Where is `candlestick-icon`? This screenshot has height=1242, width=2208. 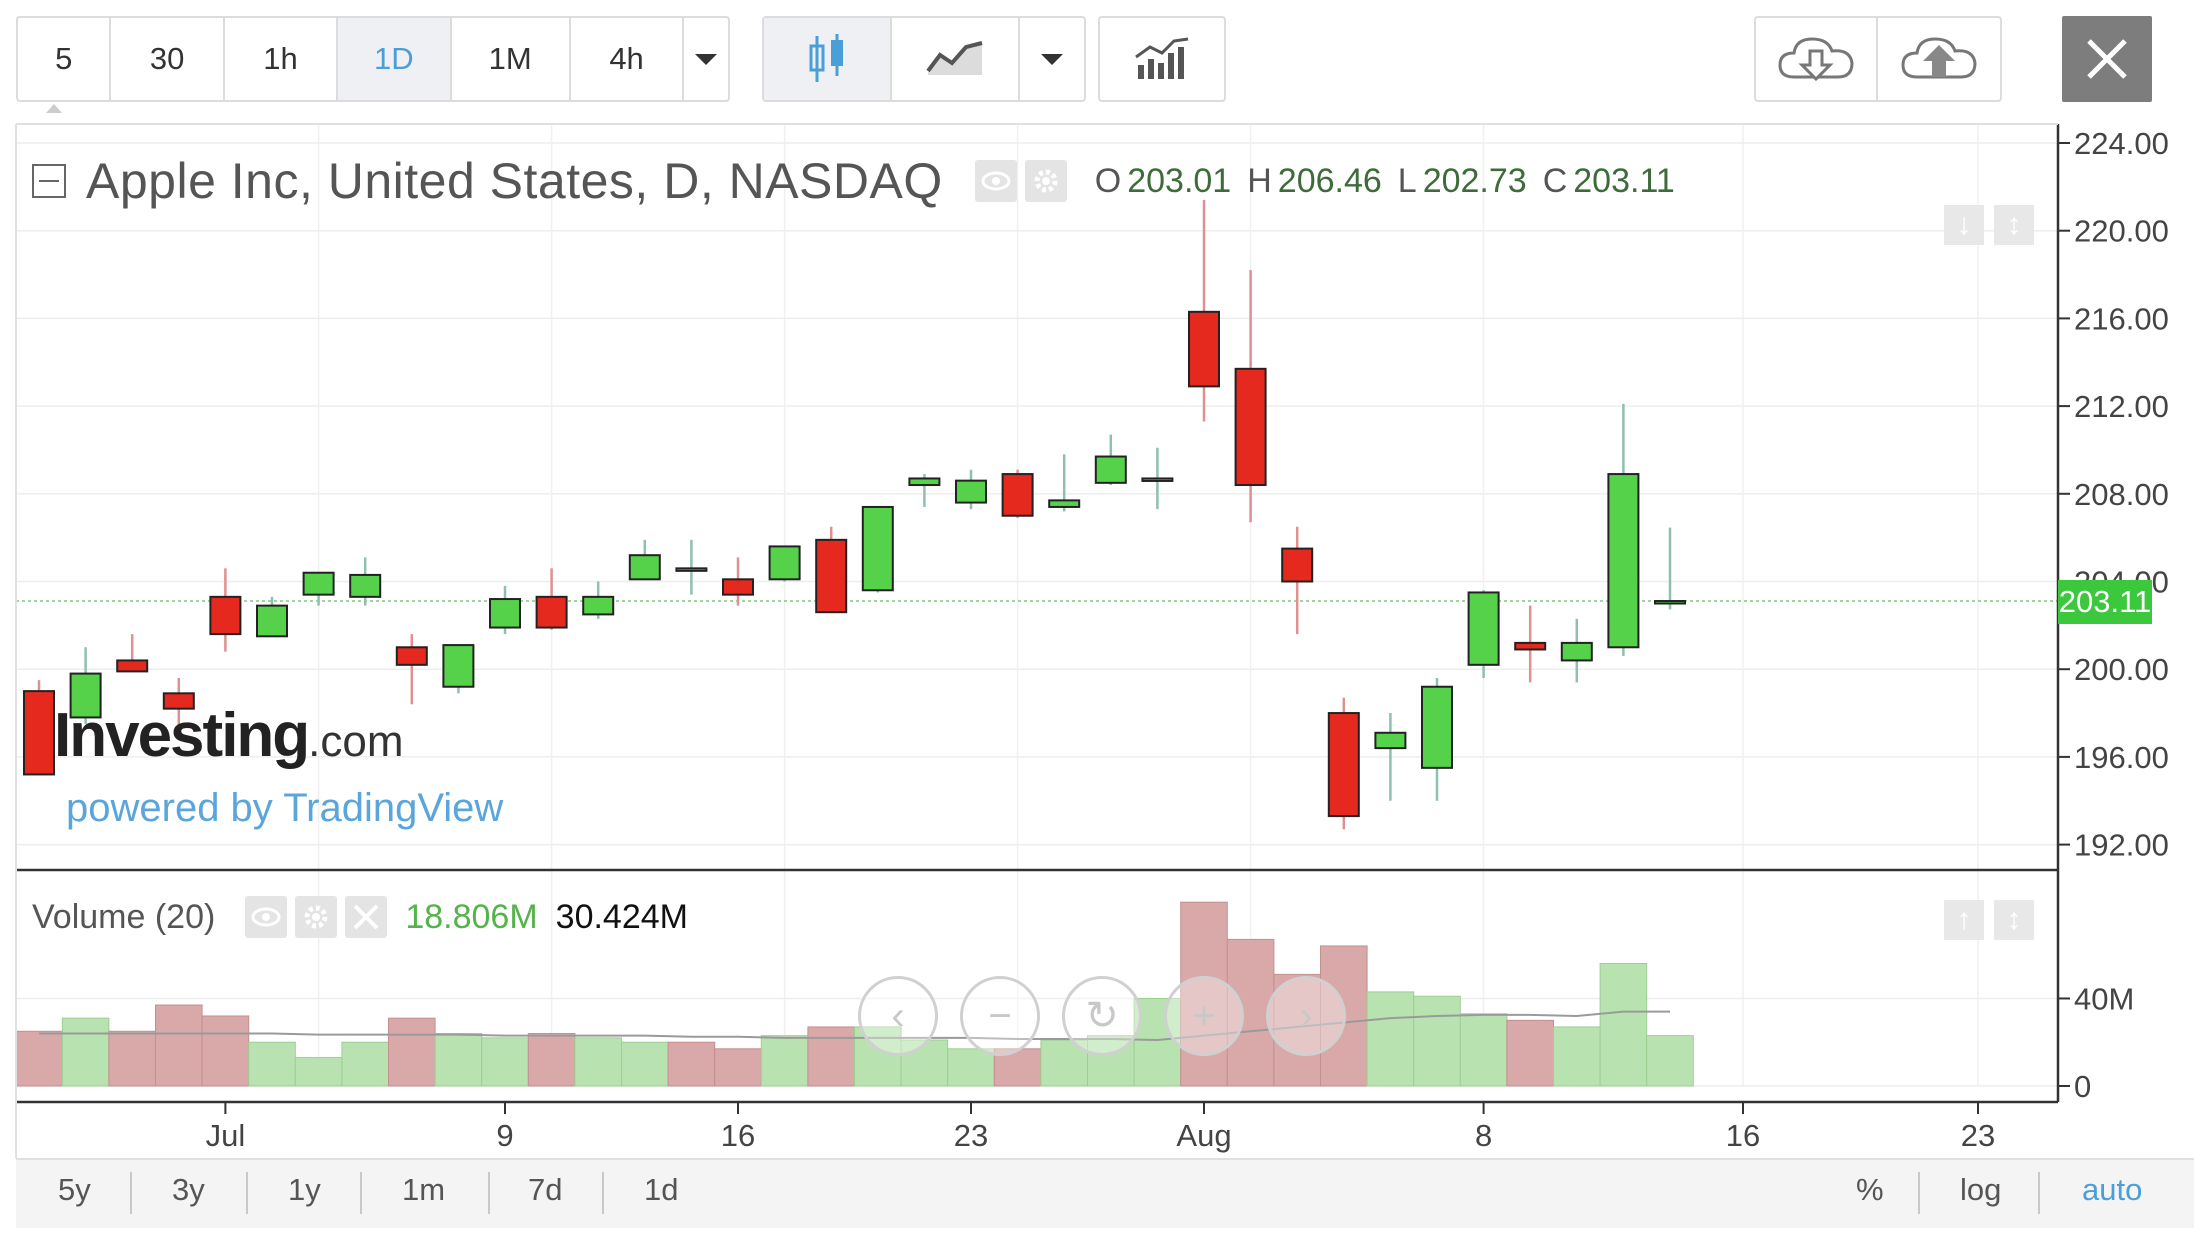 candlestick-icon is located at coordinates (826, 58).